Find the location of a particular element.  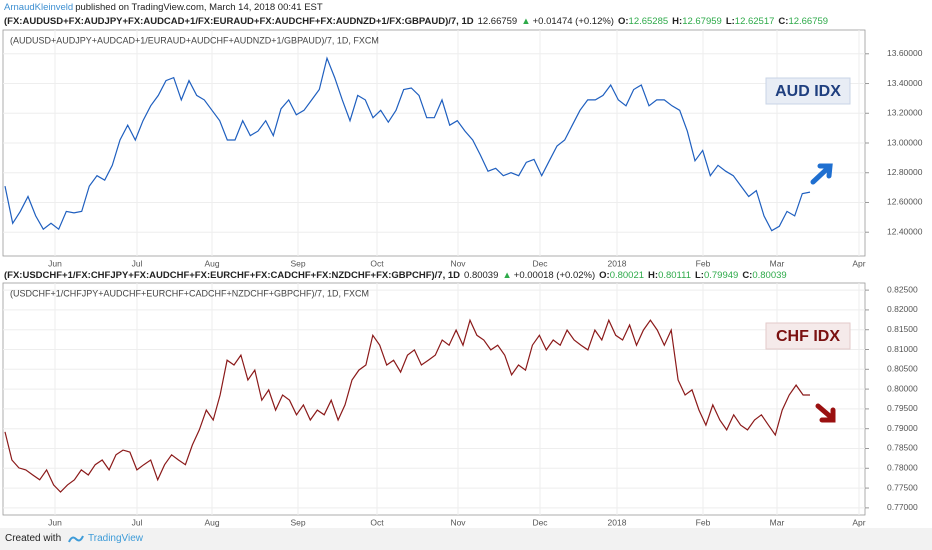

y-tick-label: 0.80500 is located at coordinates (902, 369).